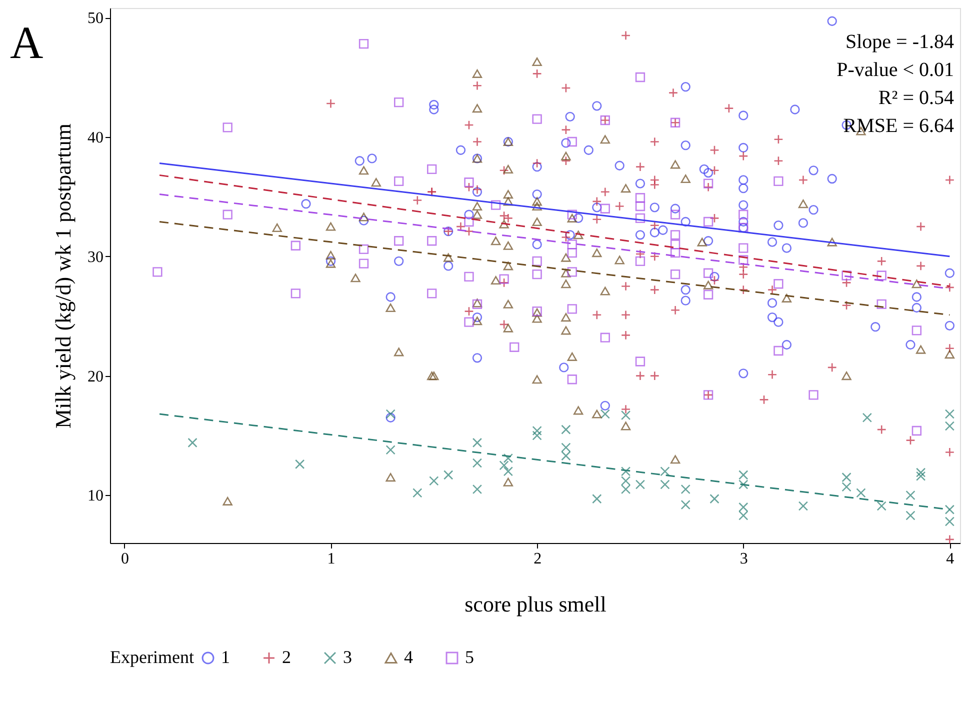 The image size is (971, 714). Describe the element at coordinates (96, 377) in the screenshot. I see `y-tick-label: 20` at that location.